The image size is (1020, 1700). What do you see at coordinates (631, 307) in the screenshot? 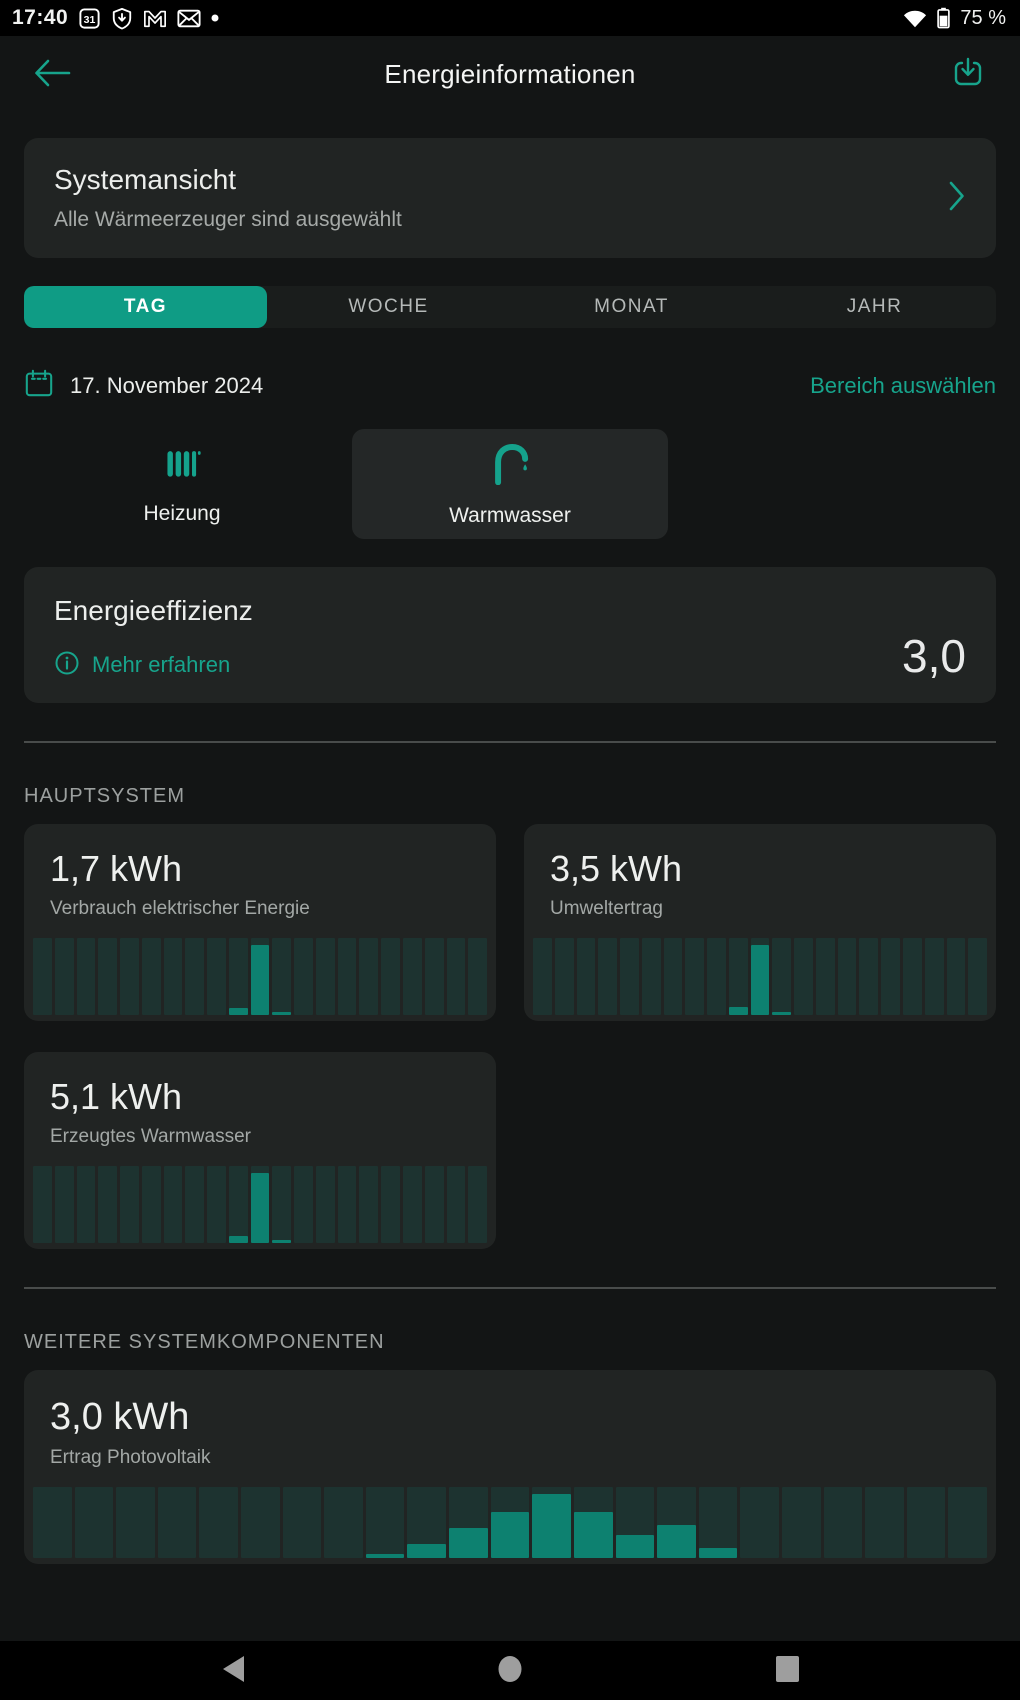
I see `tab-monat: MONAT` at bounding box center [631, 307].